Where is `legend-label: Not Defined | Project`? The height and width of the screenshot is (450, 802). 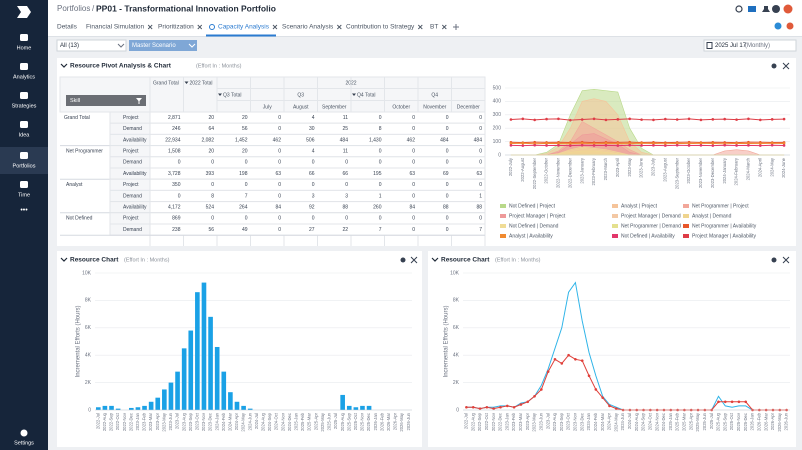 legend-label: Not Defined | Project is located at coordinates (532, 206).